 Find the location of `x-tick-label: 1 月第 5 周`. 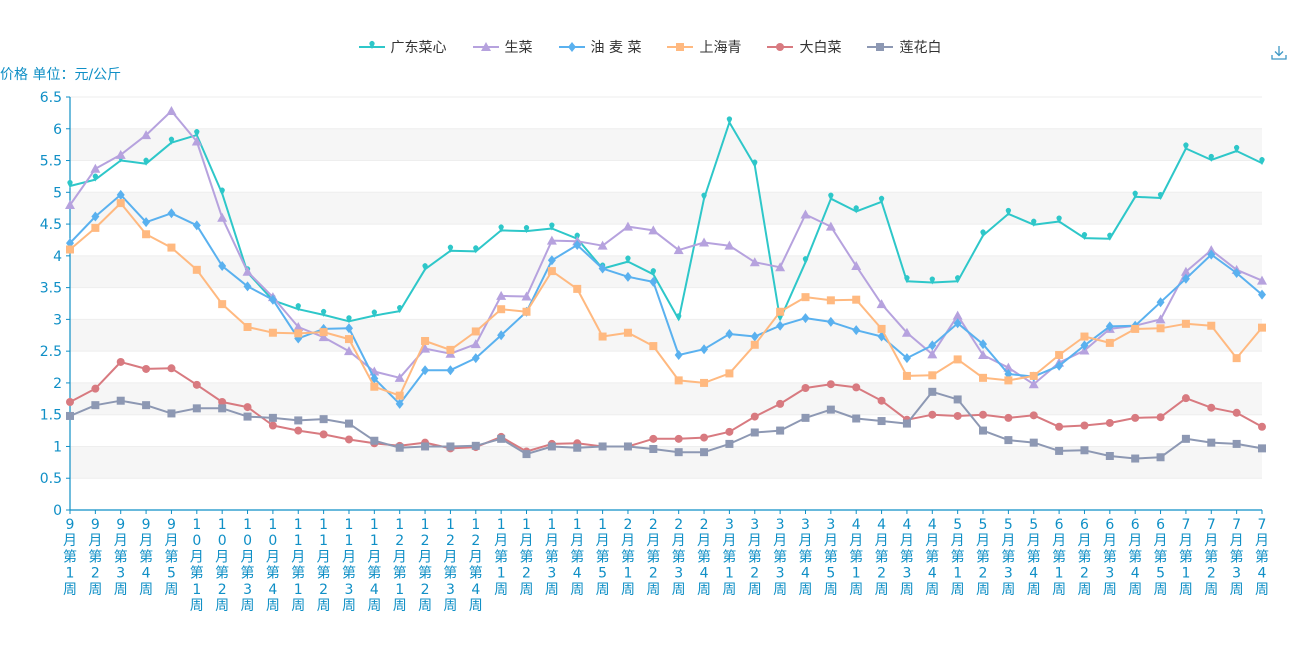

x-tick-label: 1 月第 5 周 is located at coordinates (603, 557).